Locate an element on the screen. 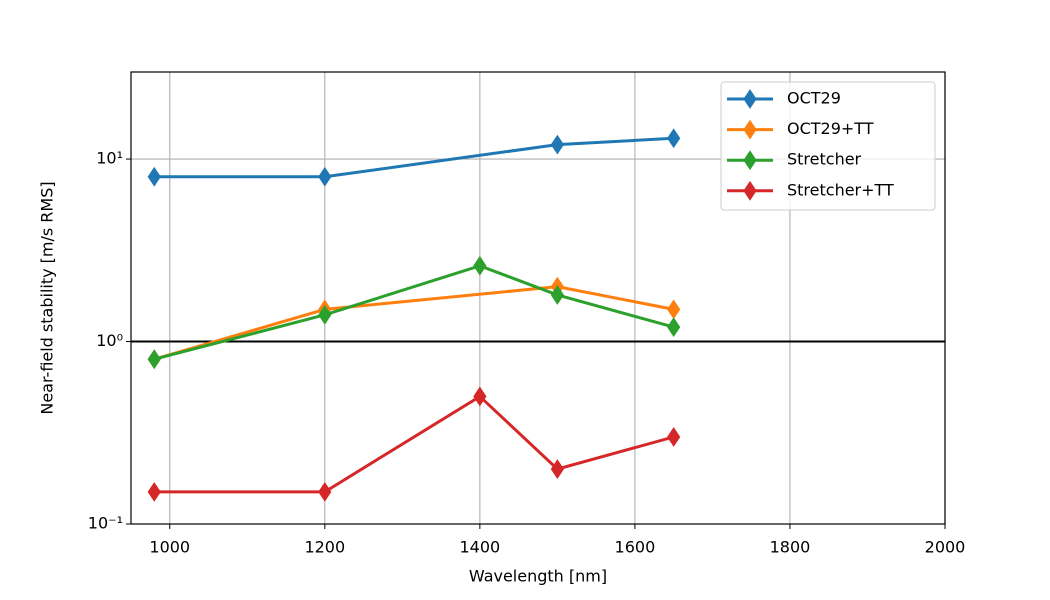  legend-label: OCT29+TT is located at coordinates (830, 128).